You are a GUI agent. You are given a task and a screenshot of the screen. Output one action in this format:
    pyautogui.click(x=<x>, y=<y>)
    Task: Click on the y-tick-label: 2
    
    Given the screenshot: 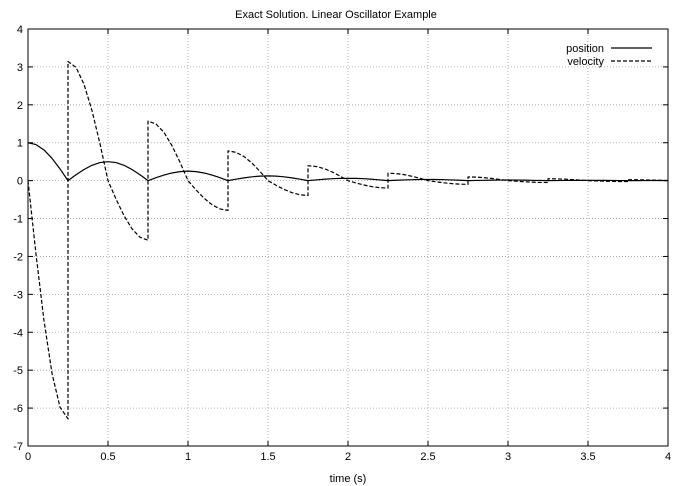 What is the action you would take?
    pyautogui.click(x=20, y=106)
    